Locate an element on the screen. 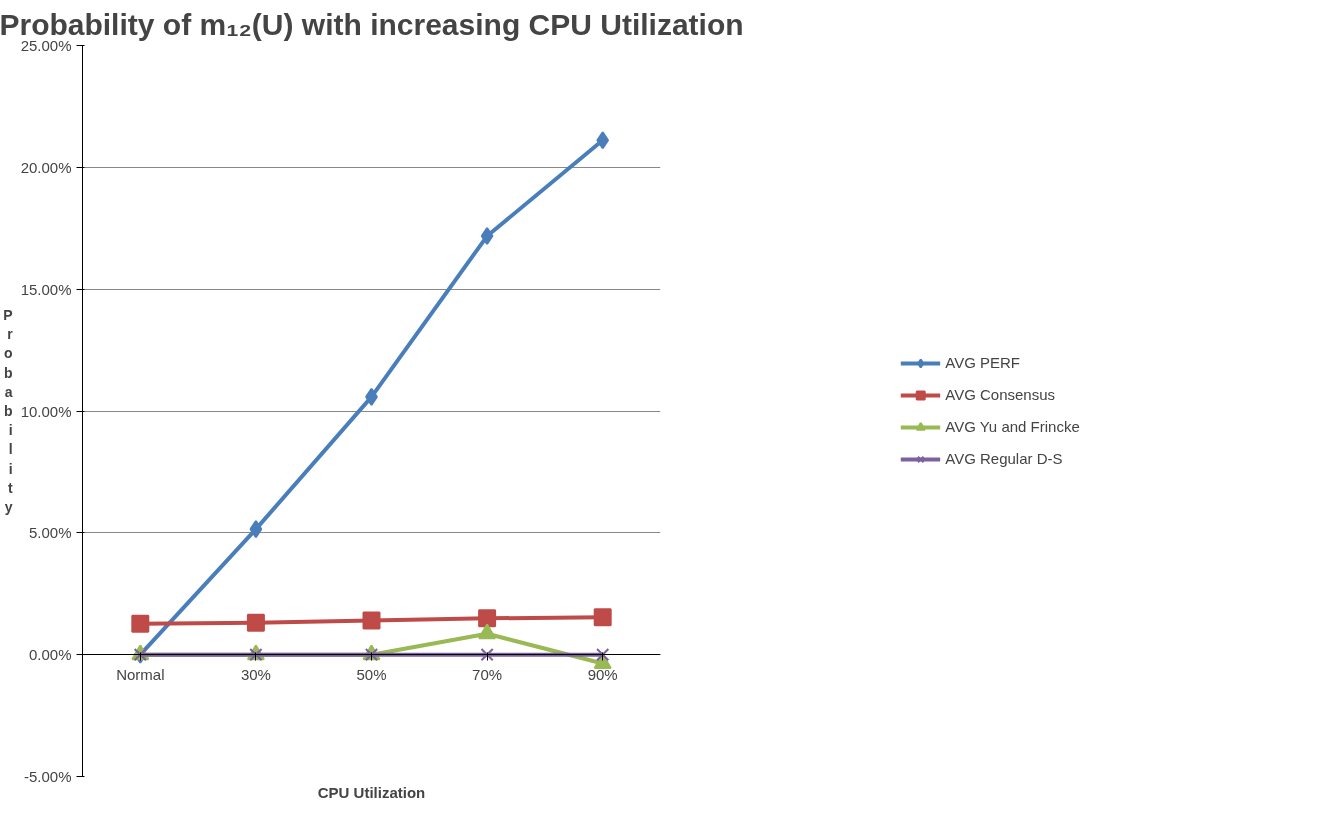 Image resolution: width=1335 pixels, height=825 pixels. legend-label: AVG Regular D-S is located at coordinates (1004, 458).